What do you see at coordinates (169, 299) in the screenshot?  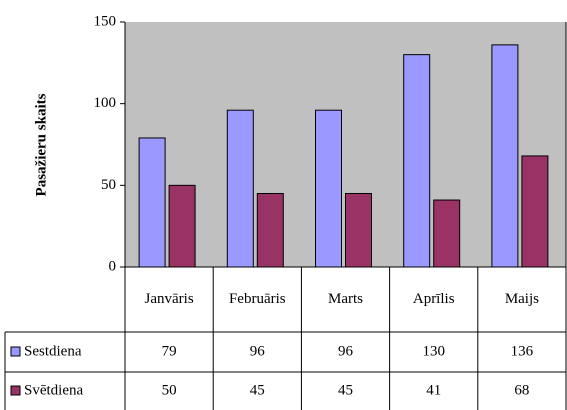 I see `x-tick-label: Janvāris` at bounding box center [169, 299].